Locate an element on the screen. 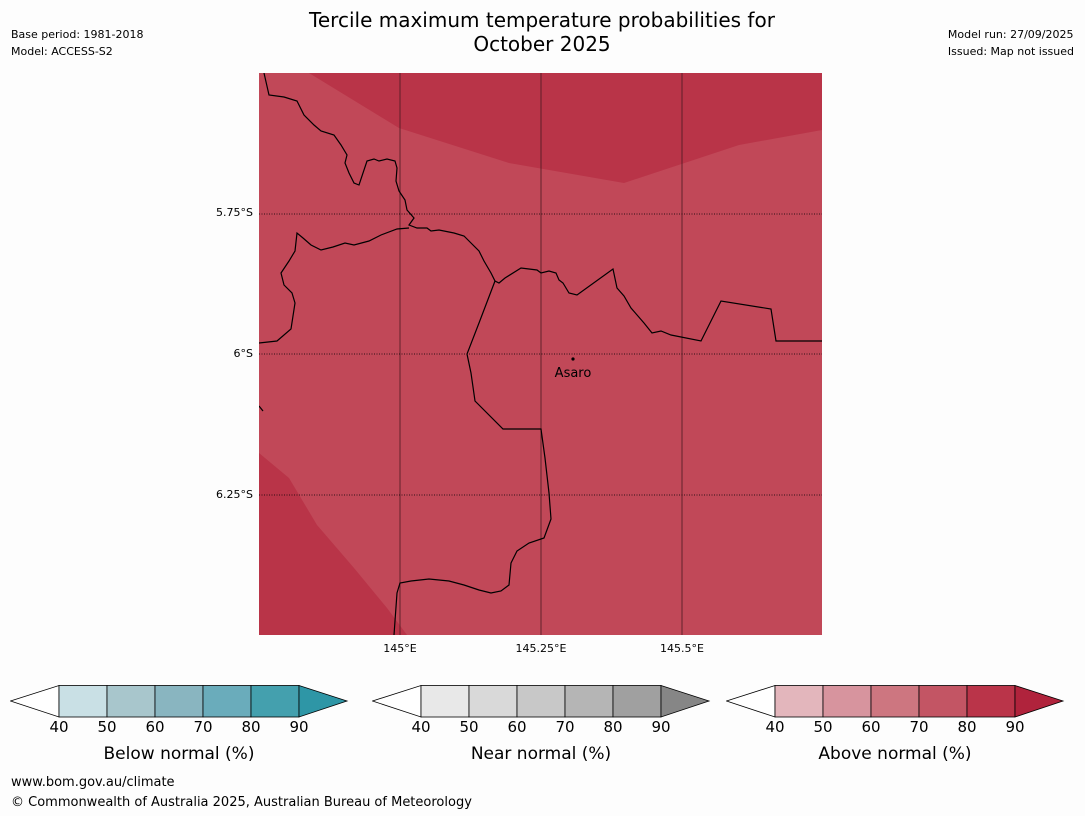 The image size is (1085, 816). lon-label-145: 145°E is located at coordinates (400, 648).